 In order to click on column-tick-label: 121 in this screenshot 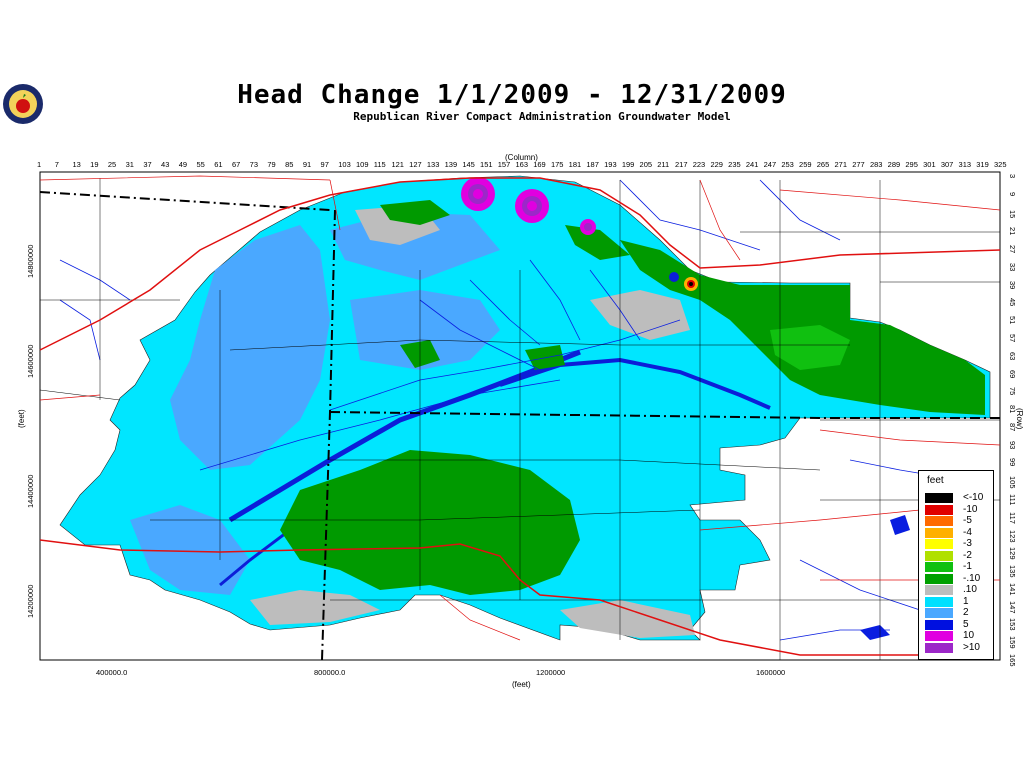, I will do `click(397, 164)`.